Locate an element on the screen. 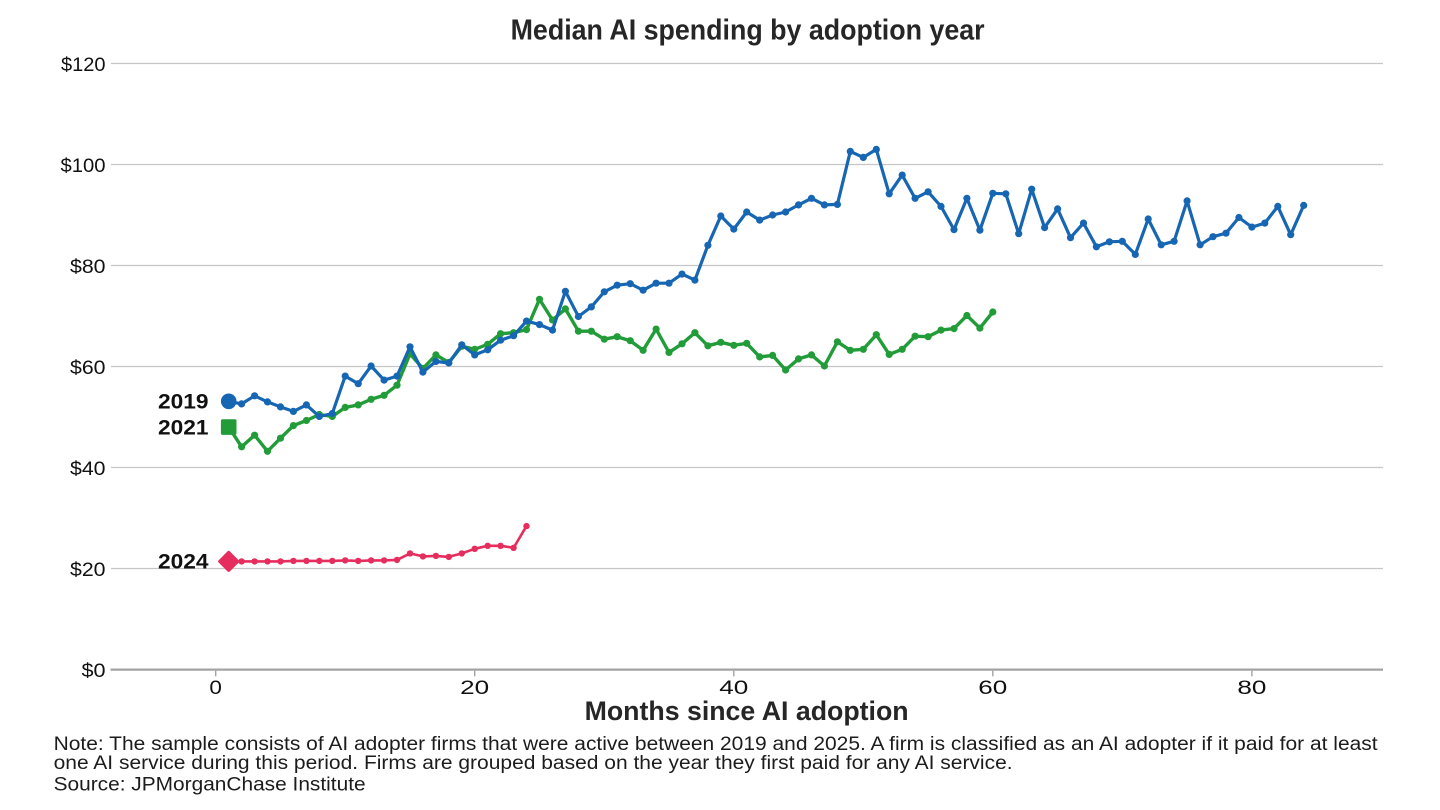 The width and height of the screenshot is (1440, 810). svg-text: $0 is located at coordinates (94, 671).